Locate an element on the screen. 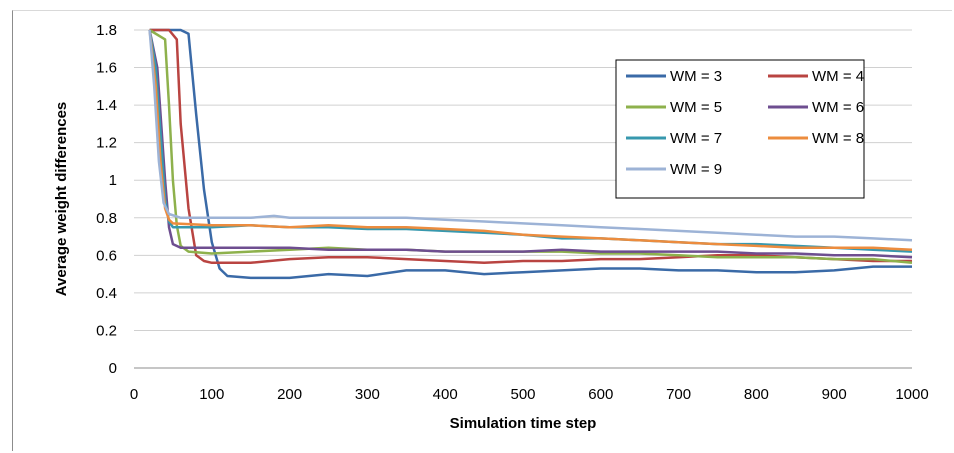 Image resolution: width=954 pixels, height=453 pixels. legend-label: WM = 4 is located at coordinates (838, 76).